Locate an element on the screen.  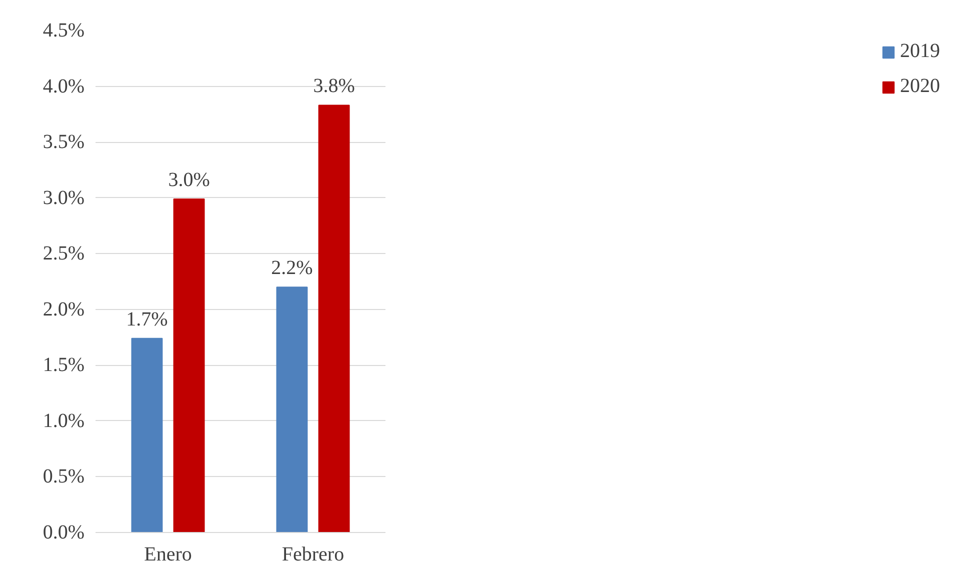
x-tick-label: Febrero is located at coordinates (313, 555).